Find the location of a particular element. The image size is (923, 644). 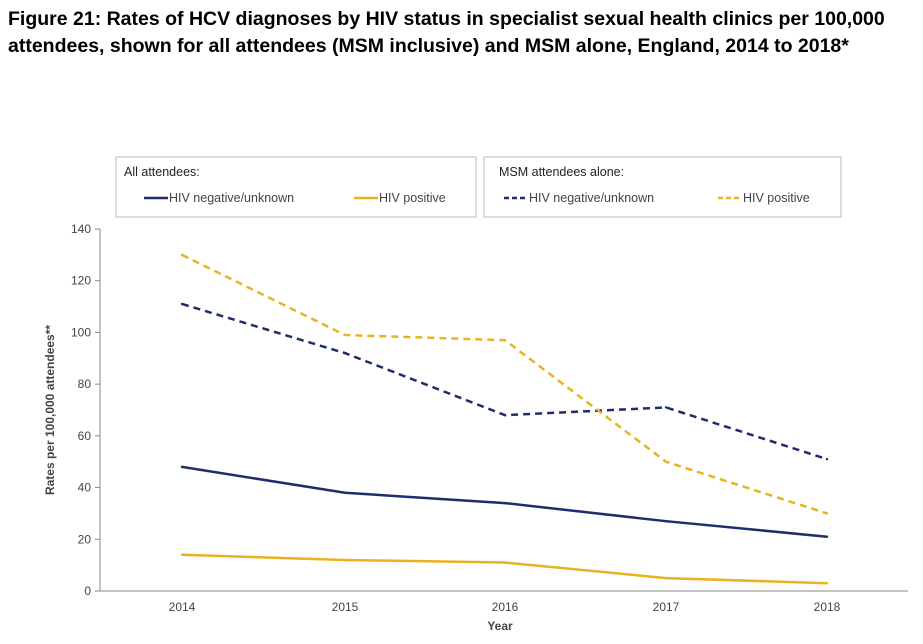

legend-title: MSM attendees alone: is located at coordinates (561, 172).